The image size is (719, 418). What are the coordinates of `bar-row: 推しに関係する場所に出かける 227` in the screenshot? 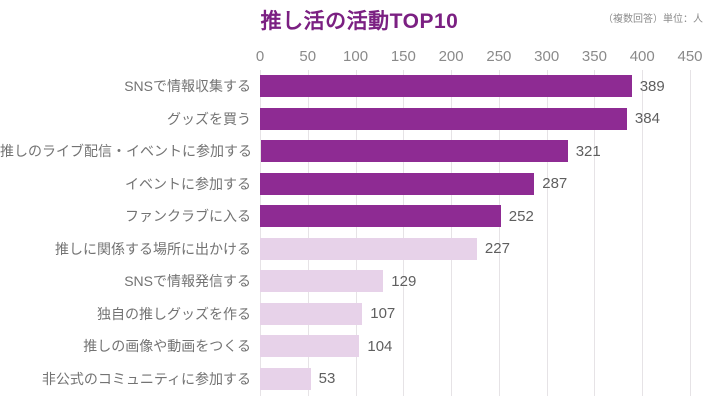 It's located at (359, 249).